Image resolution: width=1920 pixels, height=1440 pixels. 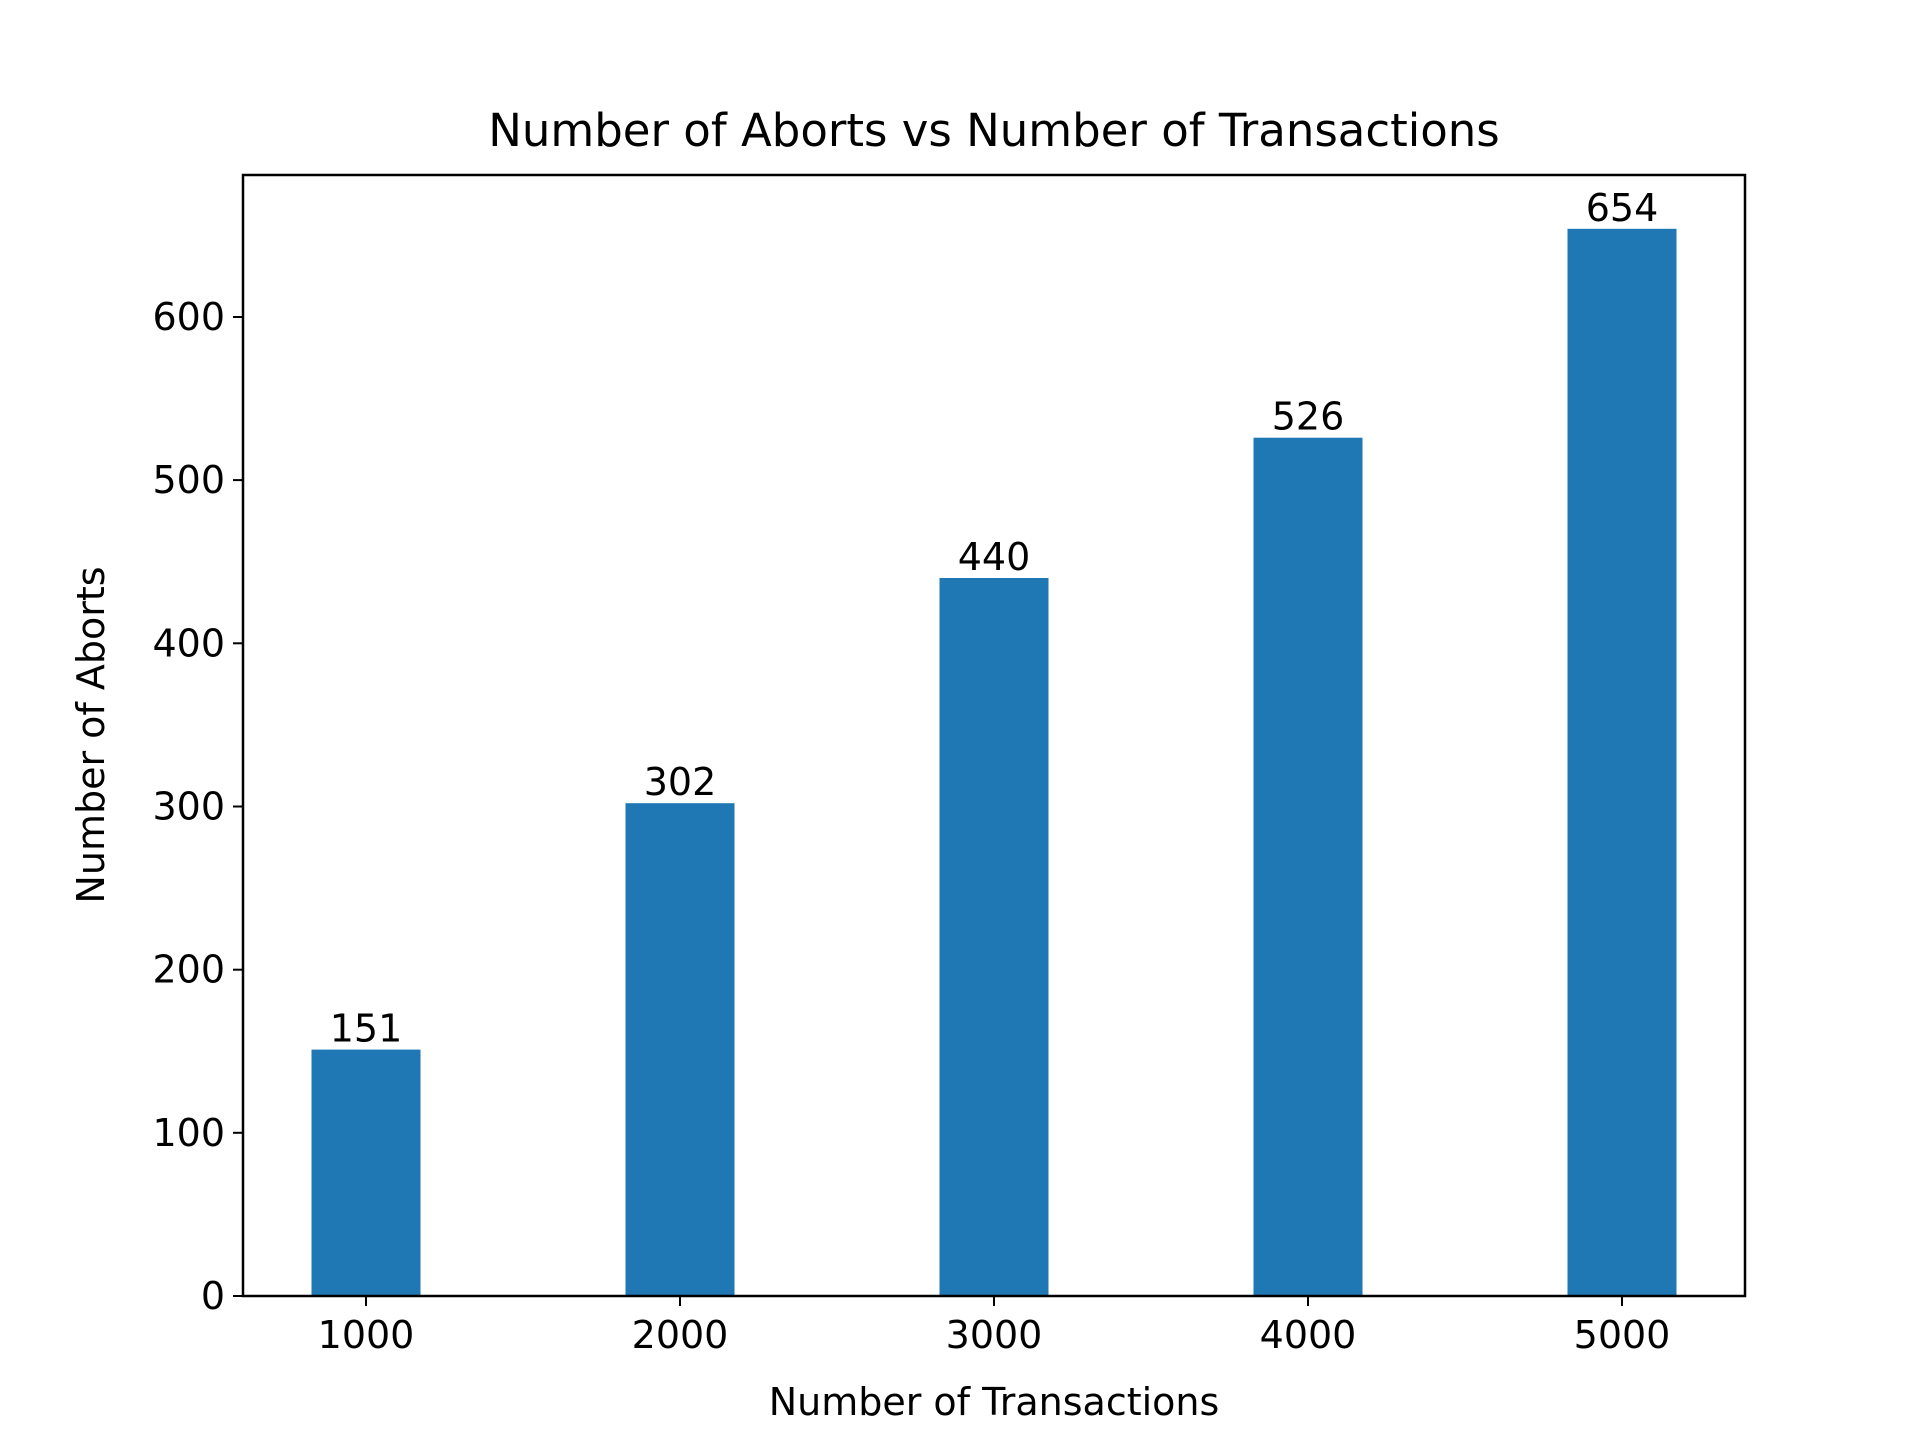 What do you see at coordinates (1622, 1335) in the screenshot?
I see `x-tick-label-5000: 5000` at bounding box center [1622, 1335].